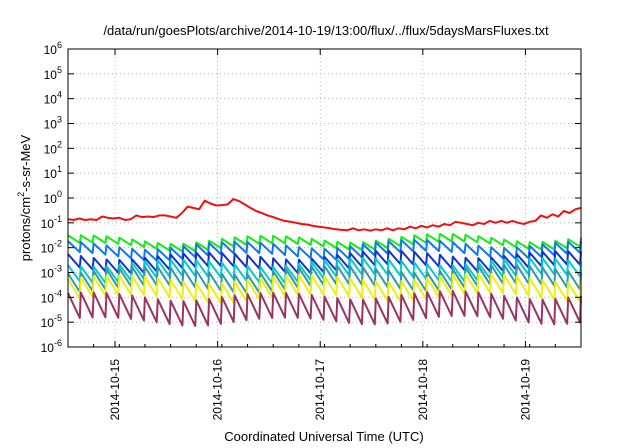 This screenshot has height=448, width=640. Describe the element at coordinates (53, 73) in the screenshot. I see `y-tick-label: 10⁵` at that location.